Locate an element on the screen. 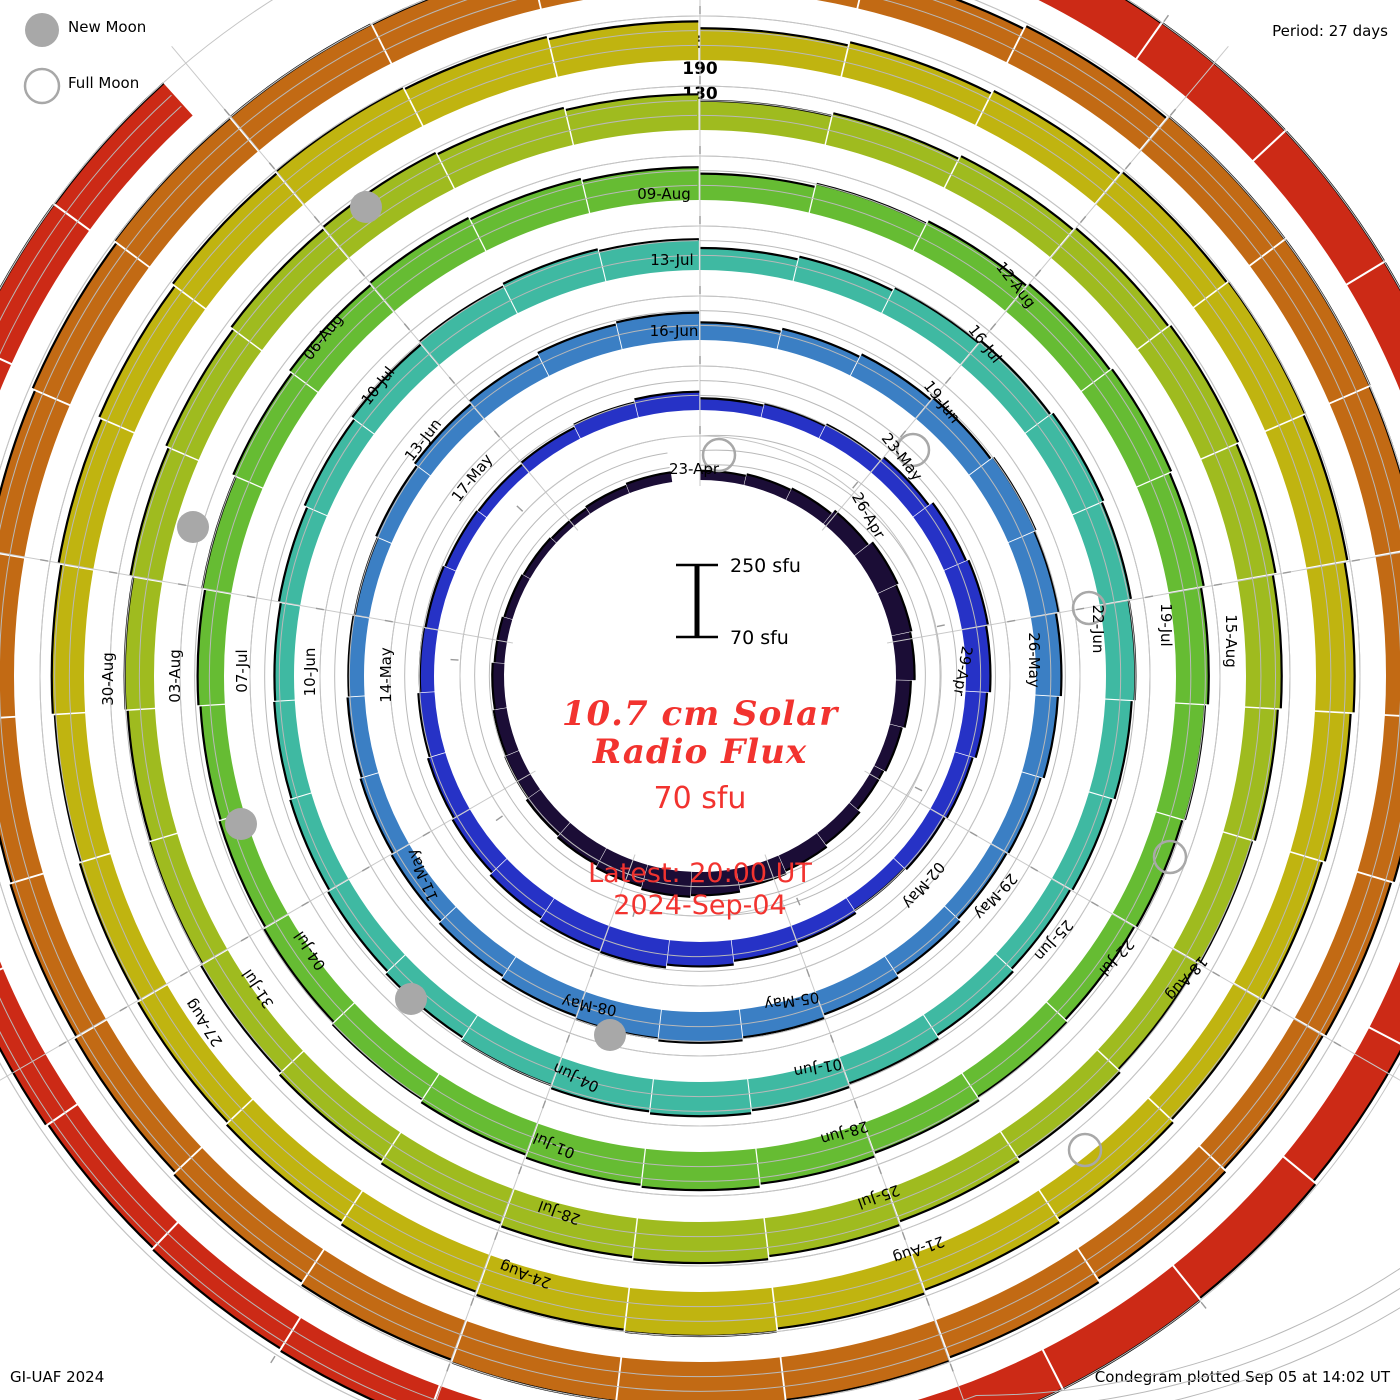  ring-date-label: 19-Jul is located at coordinates (1166, 624).